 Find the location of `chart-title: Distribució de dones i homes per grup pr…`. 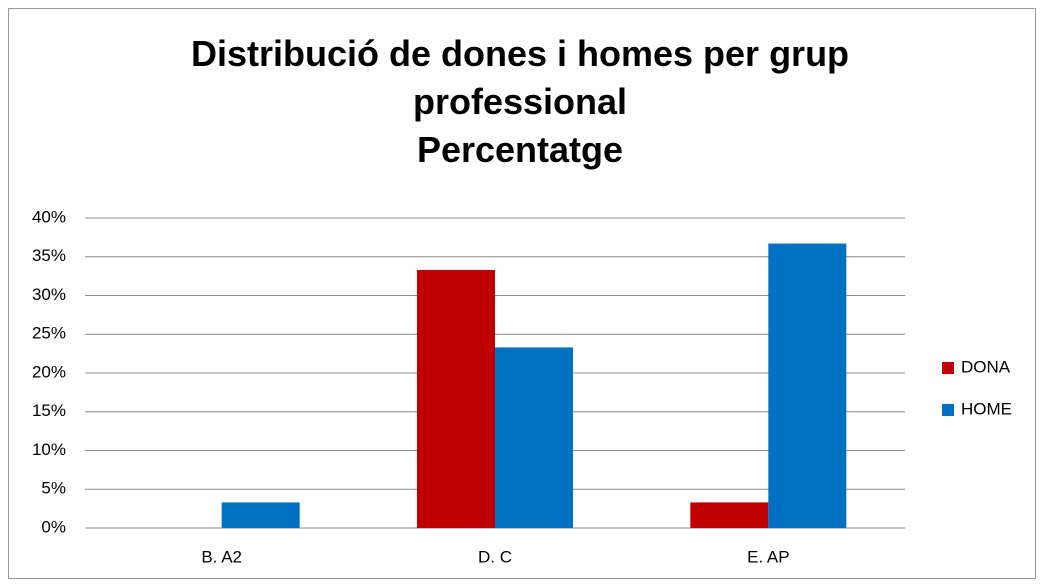

chart-title: Distribució de dones i homes per grup pr… is located at coordinates (520, 77).